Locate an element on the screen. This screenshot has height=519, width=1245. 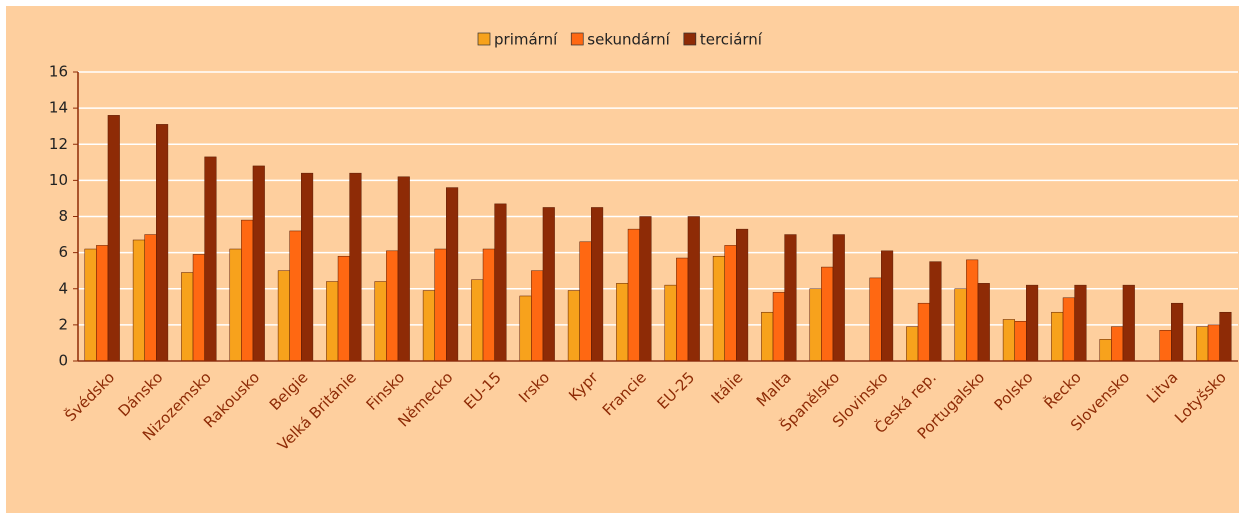
y-tick-label: 2 is located at coordinates (63, 324).